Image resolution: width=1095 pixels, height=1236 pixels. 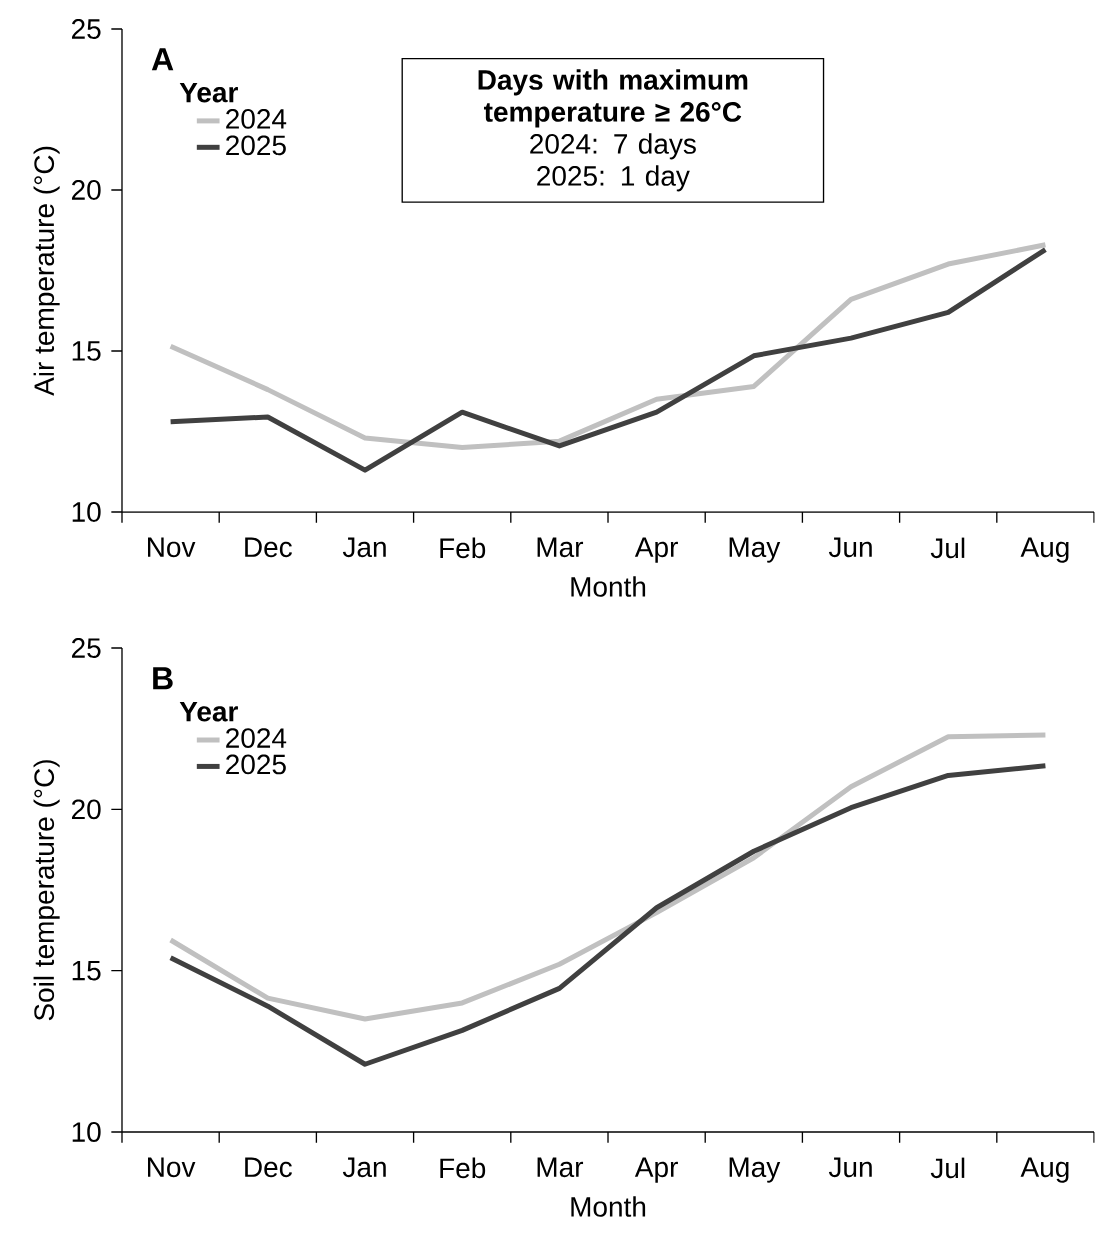 What do you see at coordinates (46, 890) in the screenshot?
I see `y-axis-title: Soil temperature (°C)` at bounding box center [46, 890].